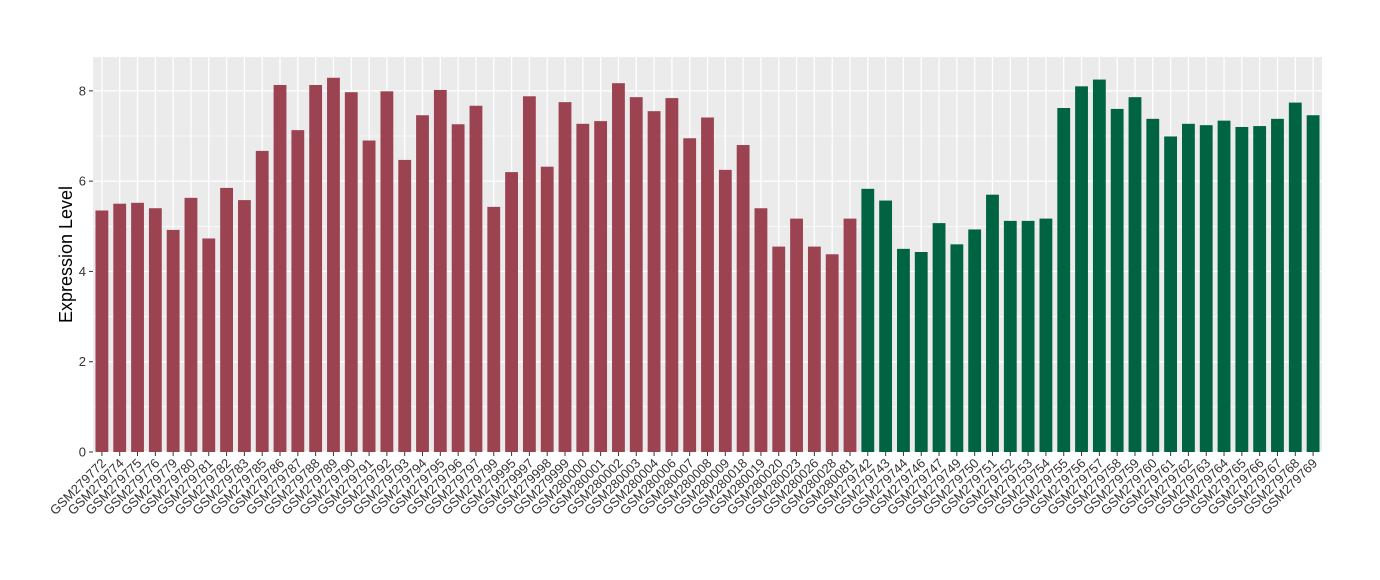  What do you see at coordinates (82, 181) in the screenshot?
I see `y-tick-label: 6` at bounding box center [82, 181].